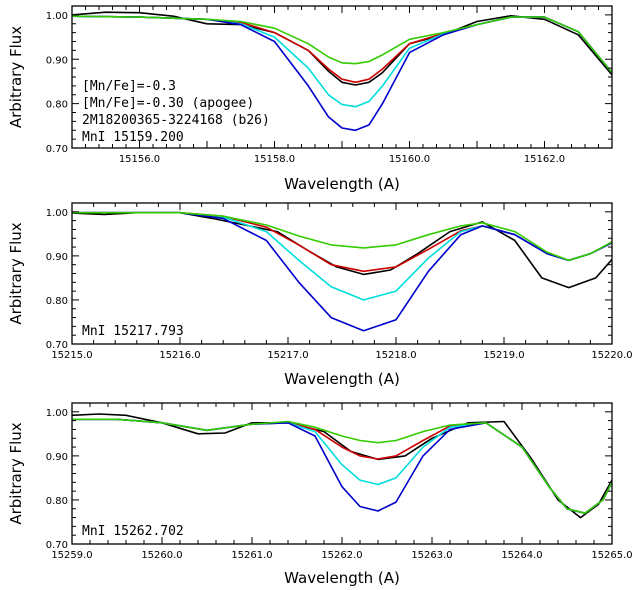 This screenshot has height=590, width=635. Describe the element at coordinates (521, 555) in the screenshot. I see `x-tick-label: 15264.0` at that location.